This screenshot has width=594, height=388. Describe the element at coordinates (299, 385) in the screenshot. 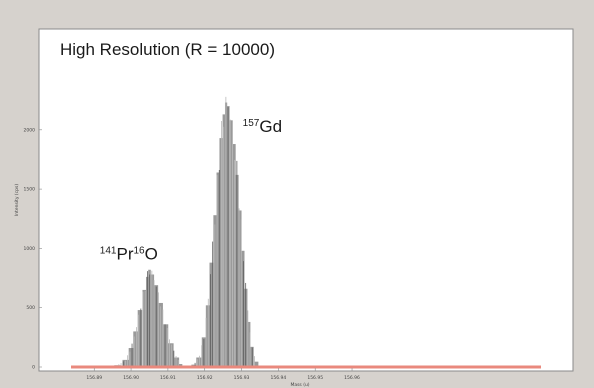

I see `x-axis-title: Mass (u)` at that location.